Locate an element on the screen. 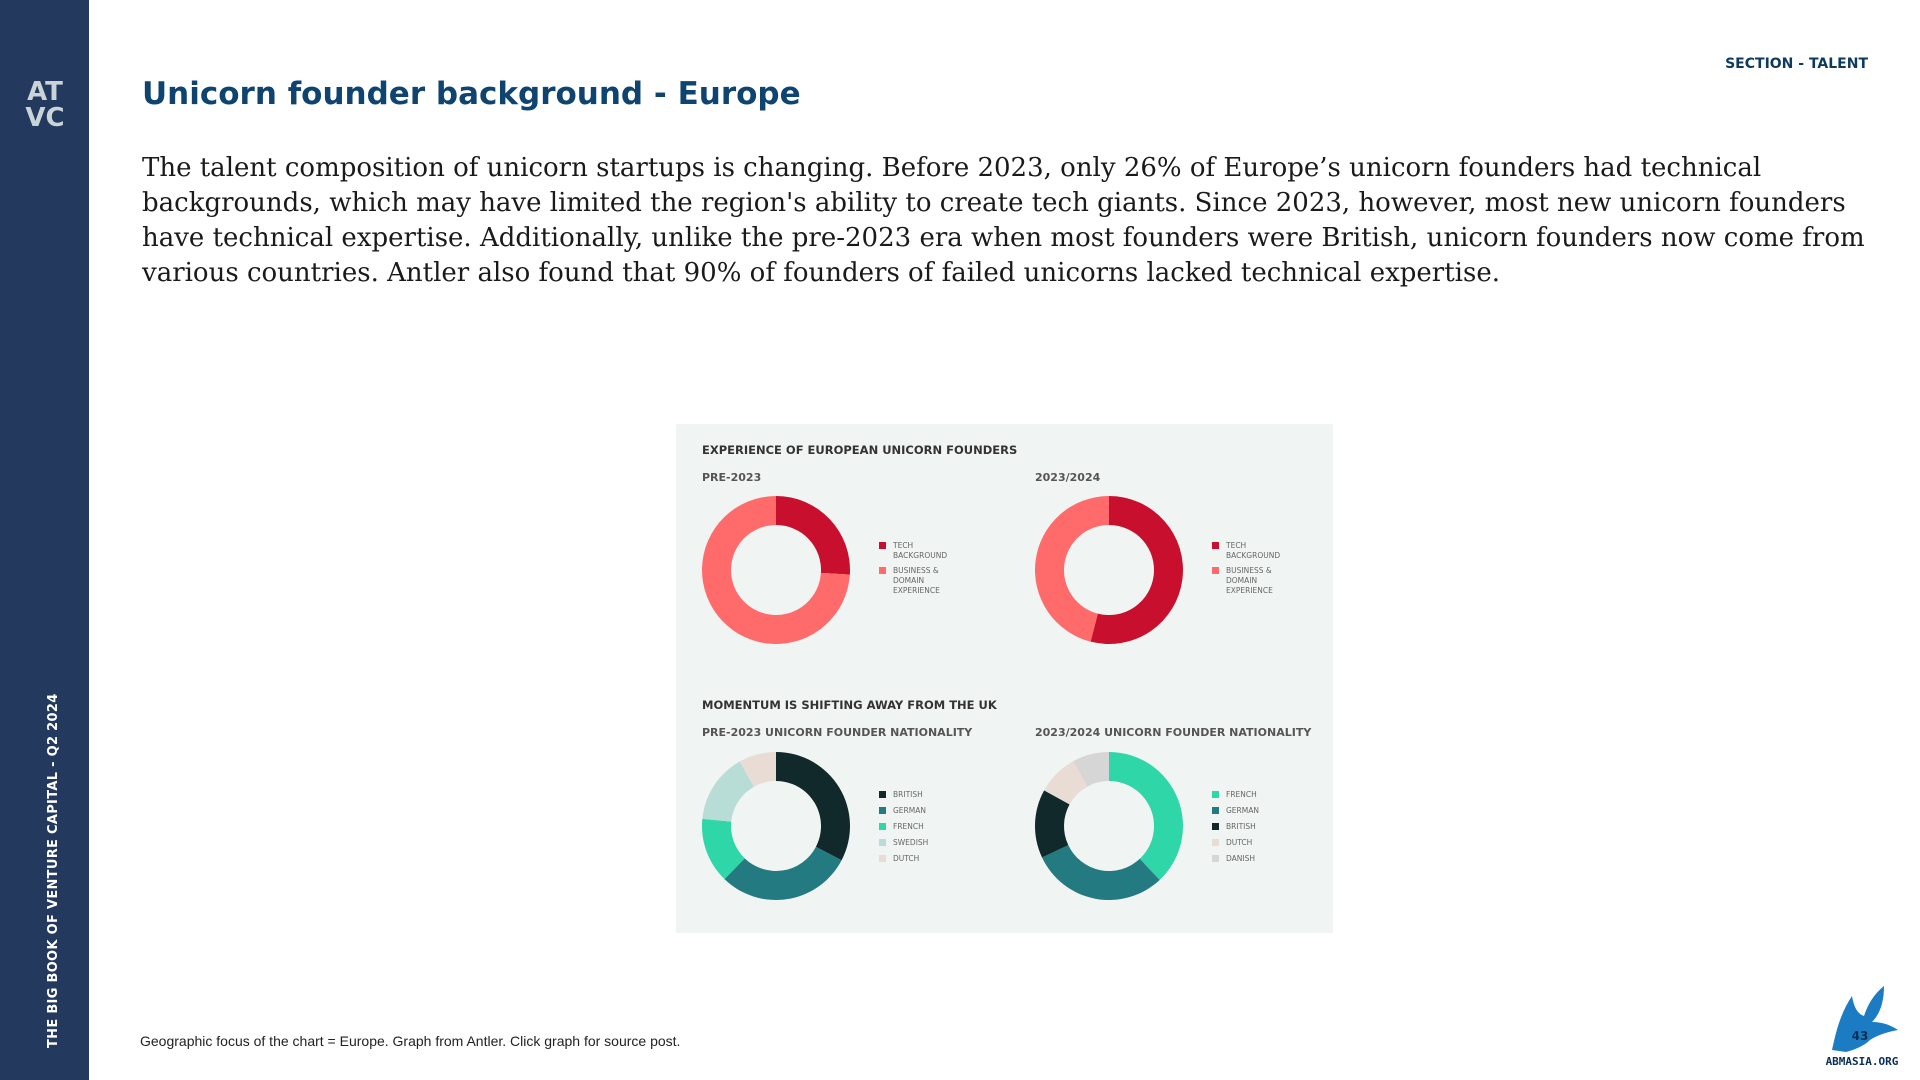 The image size is (1920, 1080). donut-slice-swedish is located at coordinates (728, 791).